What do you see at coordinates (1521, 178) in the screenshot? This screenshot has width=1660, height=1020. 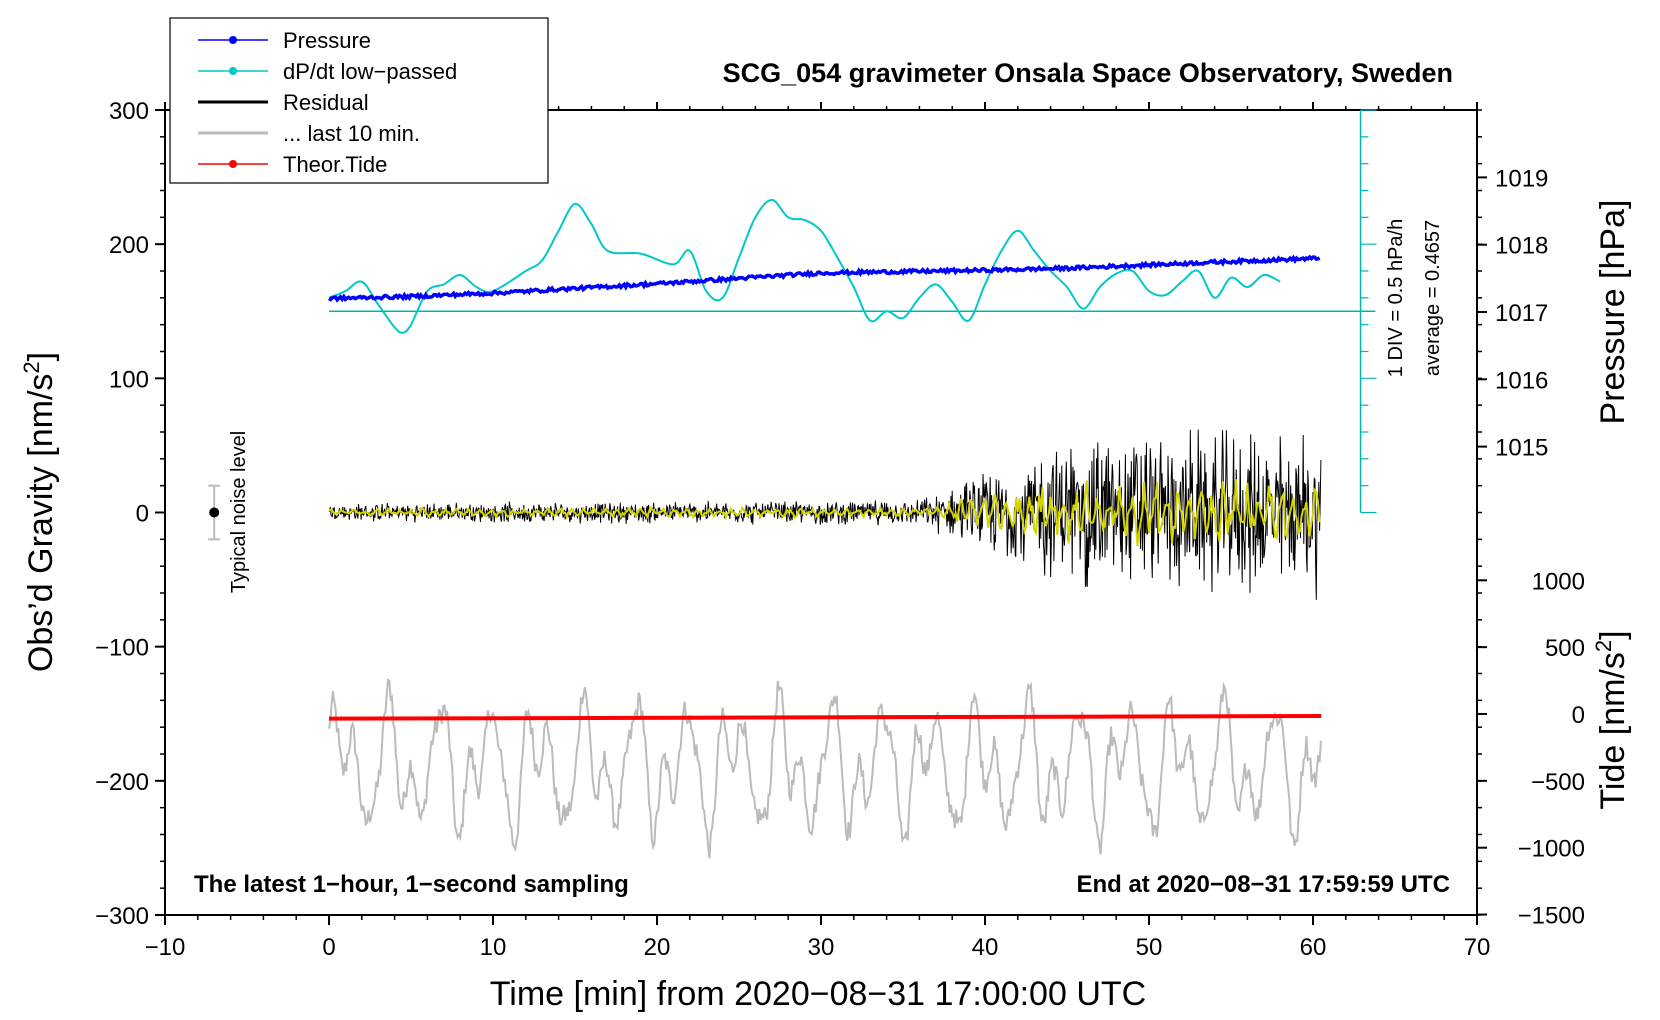 I see `pressure-tick-label: 1019` at bounding box center [1521, 178].